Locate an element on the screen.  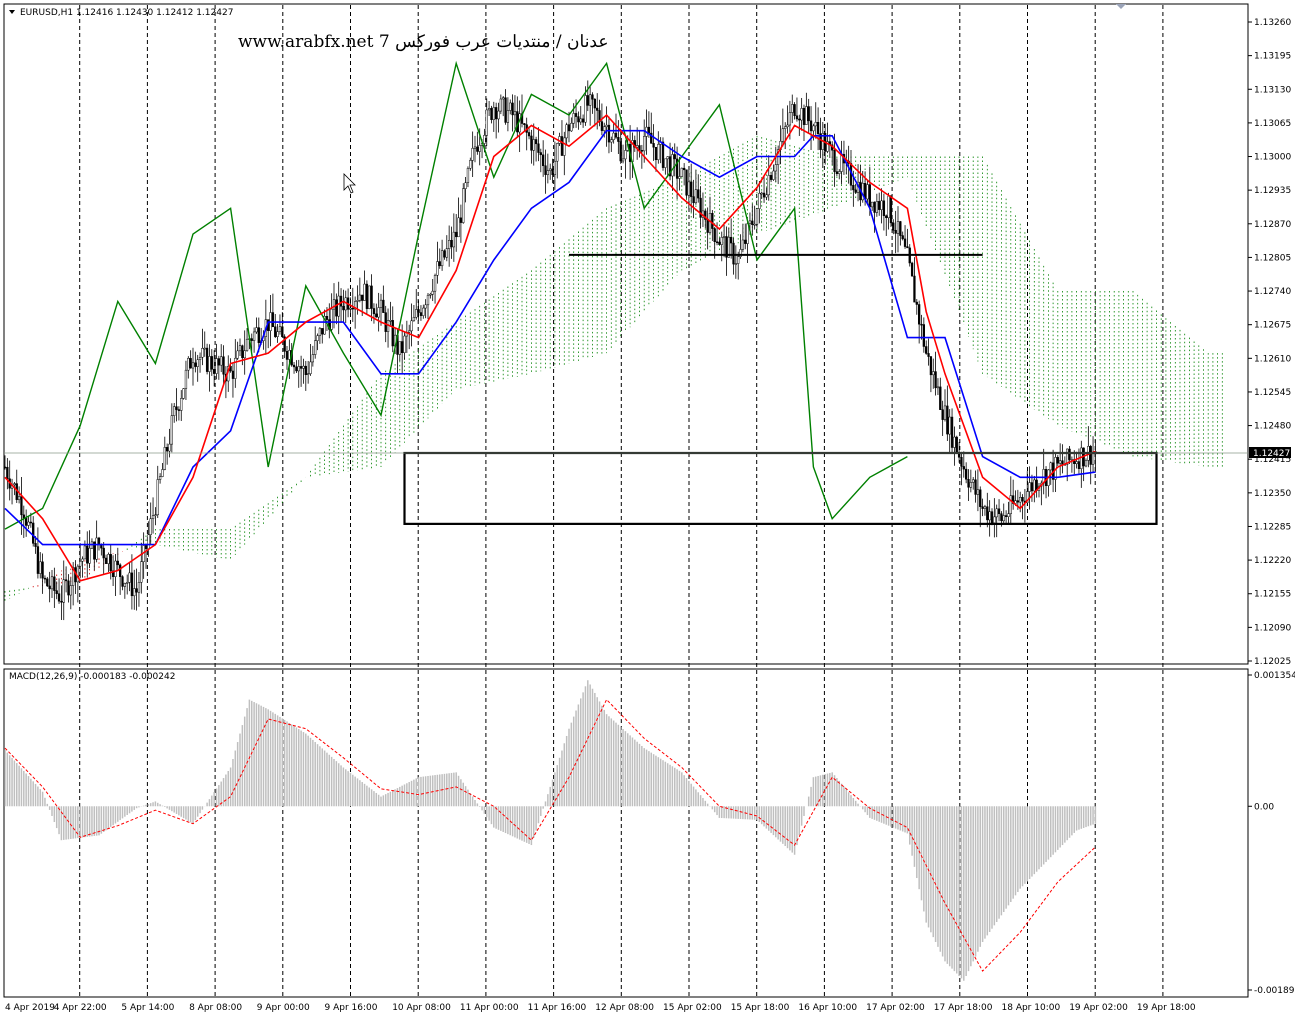
price-tick-label: 1.12480 is located at coordinates (1272, 427).